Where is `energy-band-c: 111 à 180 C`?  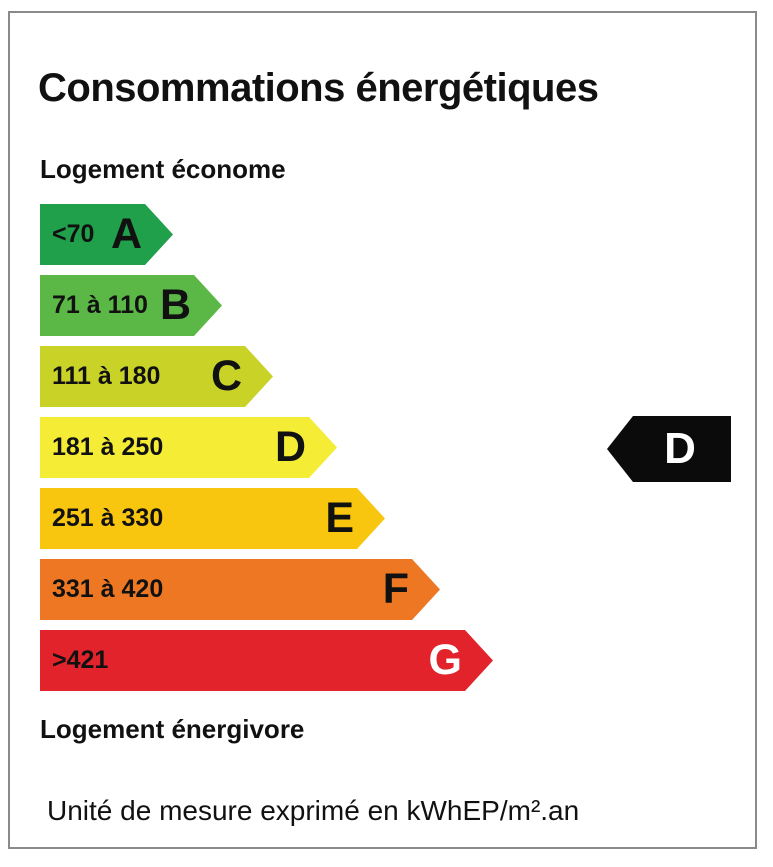
energy-band-c: 111 à 180 C is located at coordinates (156, 376).